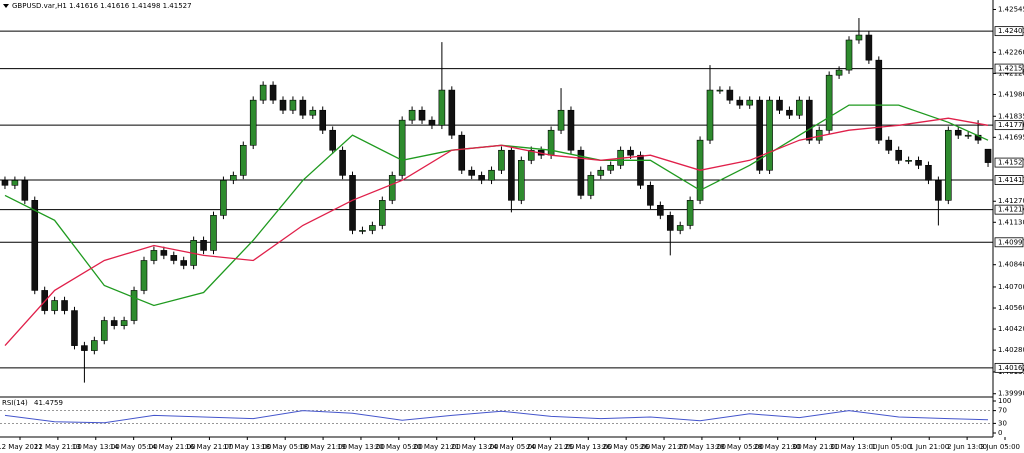 This screenshot has height=453, width=1024. Describe the element at coordinates (209, 447) in the screenshot. I see `x-tick-label: 16 May 21:00` at that location.